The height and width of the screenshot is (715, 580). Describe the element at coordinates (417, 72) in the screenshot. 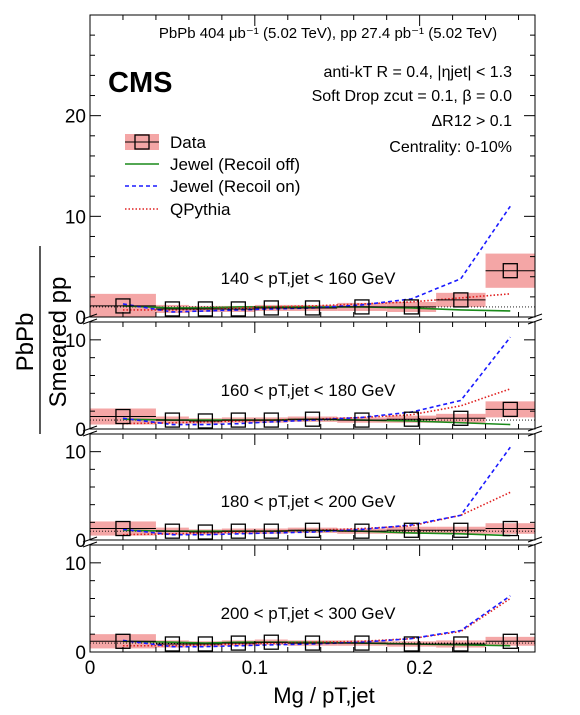

I see `info-jet-algo: anti-kT R = 0.4, |ηjet| < 1.3` at that location.